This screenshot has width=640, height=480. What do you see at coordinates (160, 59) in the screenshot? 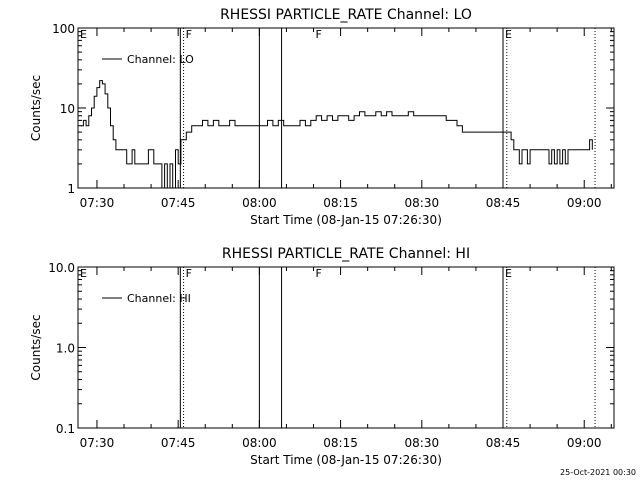
I see `legend-label: Channel: LO` at bounding box center [160, 59].